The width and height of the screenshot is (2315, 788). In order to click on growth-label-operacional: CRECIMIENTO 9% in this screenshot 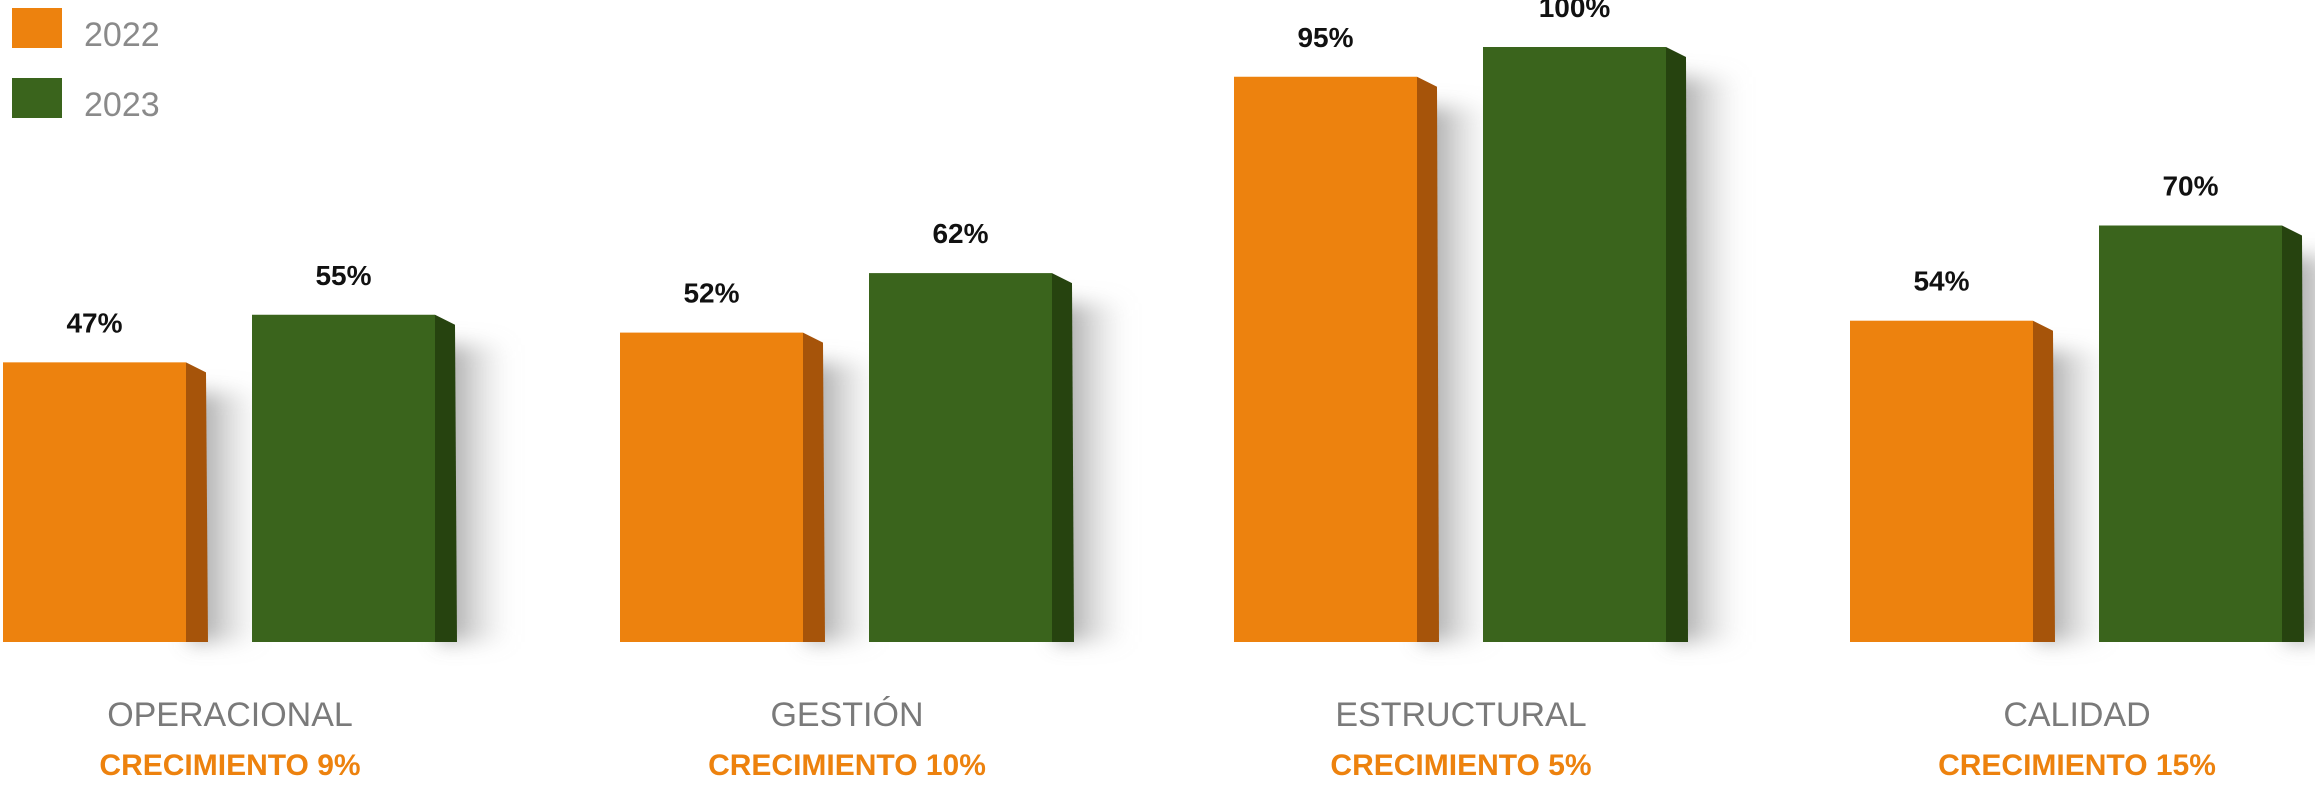, I will do `click(229, 765)`.